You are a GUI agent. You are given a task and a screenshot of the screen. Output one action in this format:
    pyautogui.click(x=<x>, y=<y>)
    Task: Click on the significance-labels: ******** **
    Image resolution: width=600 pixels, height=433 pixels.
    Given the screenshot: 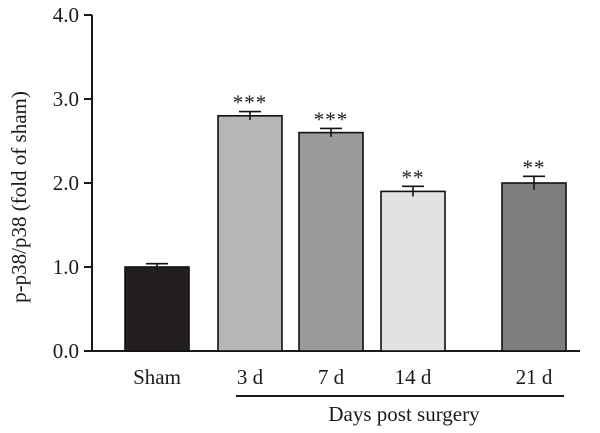 What is the action you would take?
    pyautogui.click(x=389, y=140)
    